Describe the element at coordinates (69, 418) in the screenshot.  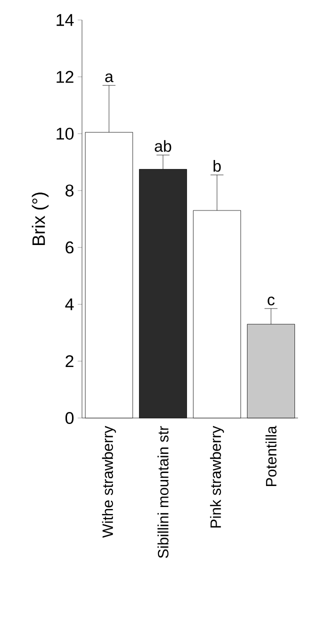
I see `y-tick-label: 0` at that location.